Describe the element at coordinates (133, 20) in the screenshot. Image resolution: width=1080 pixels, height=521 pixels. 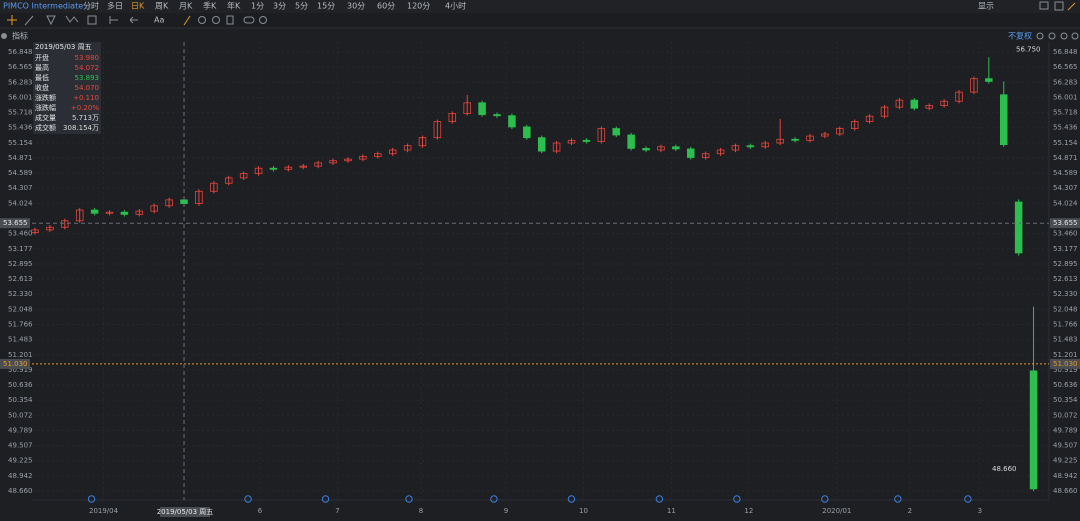
I see `icon-back` at that location.